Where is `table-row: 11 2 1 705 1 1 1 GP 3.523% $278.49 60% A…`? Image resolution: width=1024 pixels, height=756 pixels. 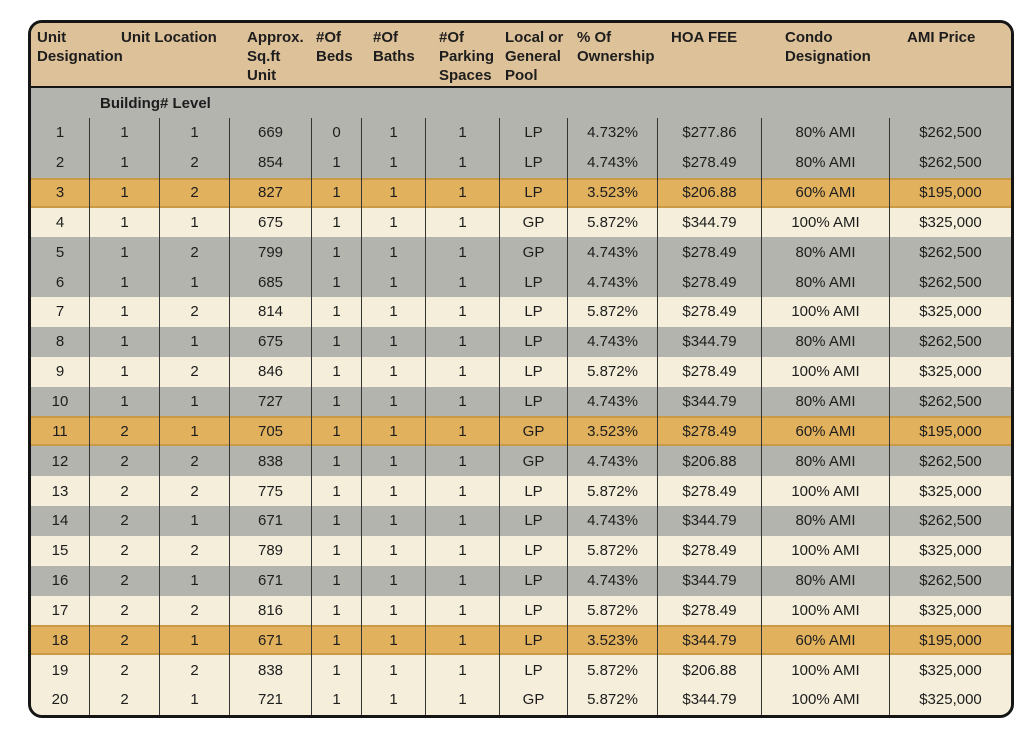 table-row: 11 2 1 705 1 1 1 GP 3.523% $278.49 60% A… is located at coordinates (521, 431).